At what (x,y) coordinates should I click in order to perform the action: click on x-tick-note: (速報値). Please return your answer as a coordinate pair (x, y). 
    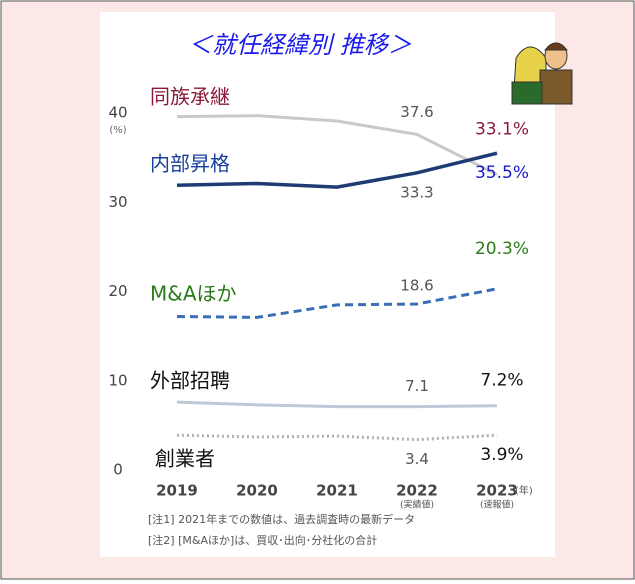
    Looking at the image, I should click on (497, 505).